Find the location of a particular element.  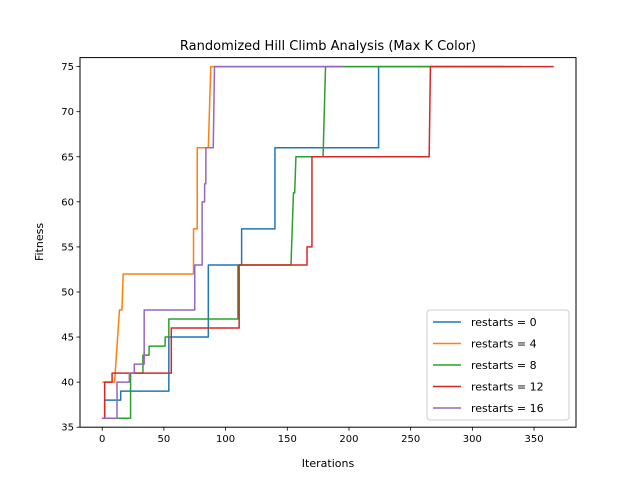

x-tick-label-2: 100 is located at coordinates (225, 439).